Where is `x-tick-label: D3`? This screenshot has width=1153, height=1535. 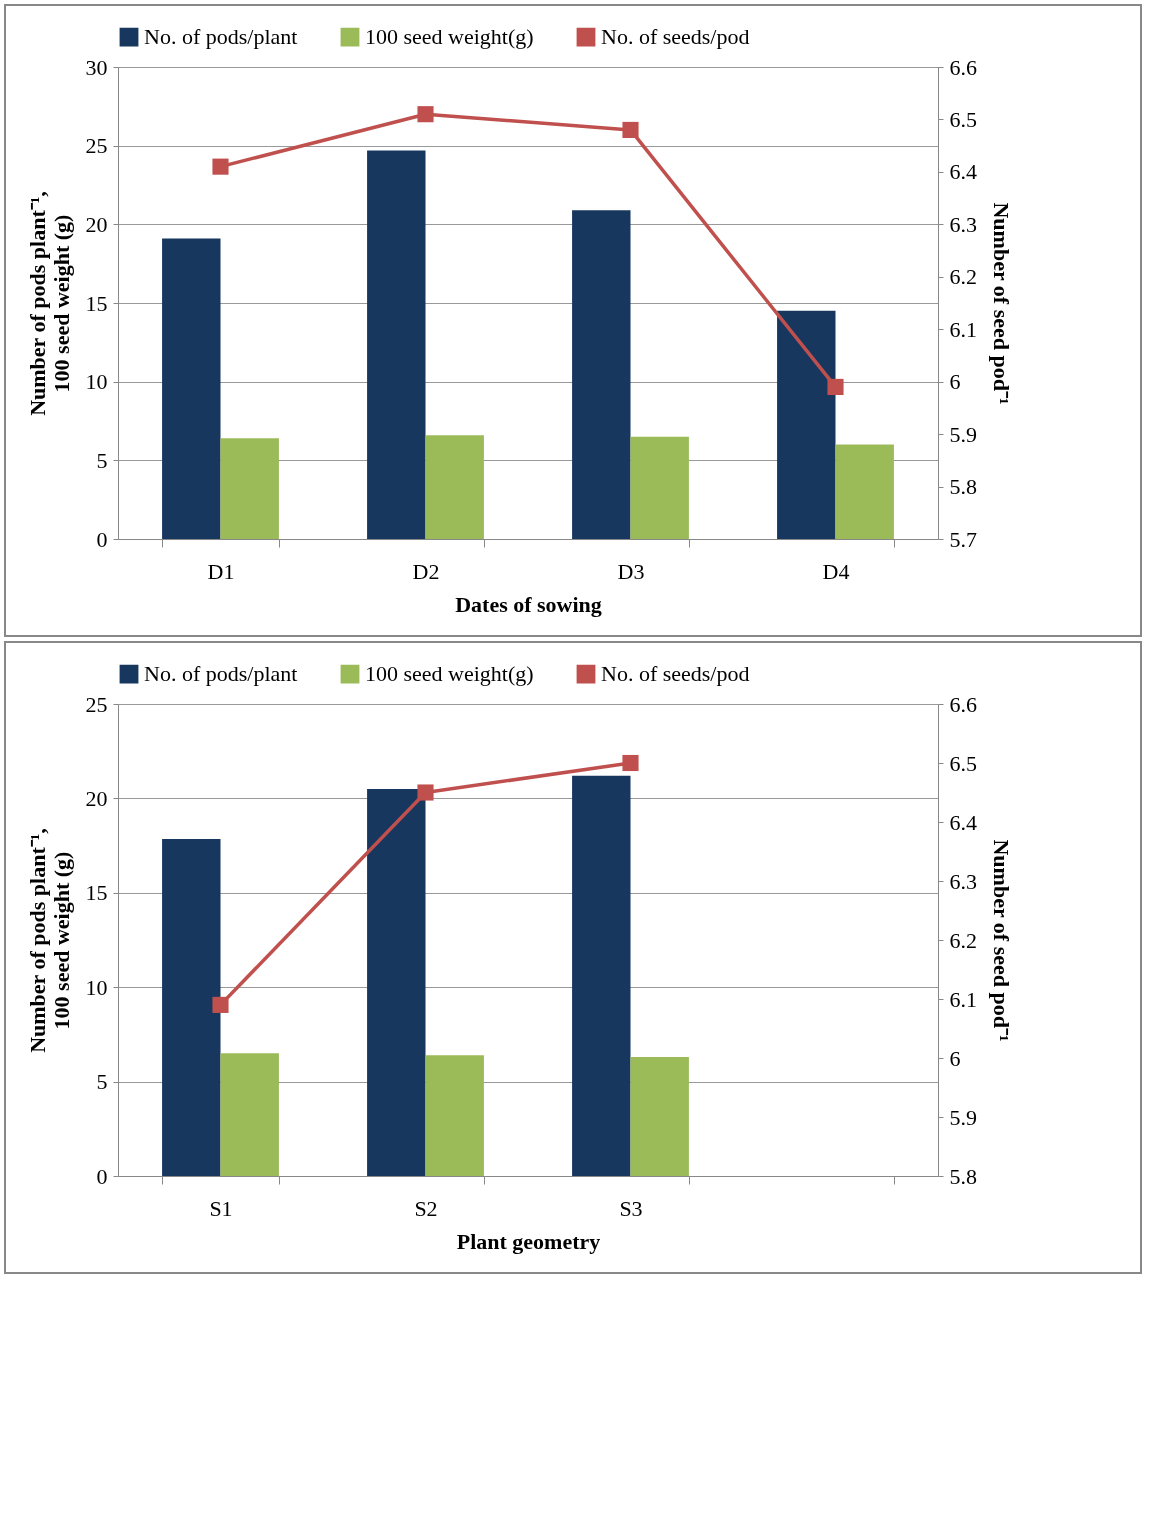
x-tick-label: D3 is located at coordinates (631, 571).